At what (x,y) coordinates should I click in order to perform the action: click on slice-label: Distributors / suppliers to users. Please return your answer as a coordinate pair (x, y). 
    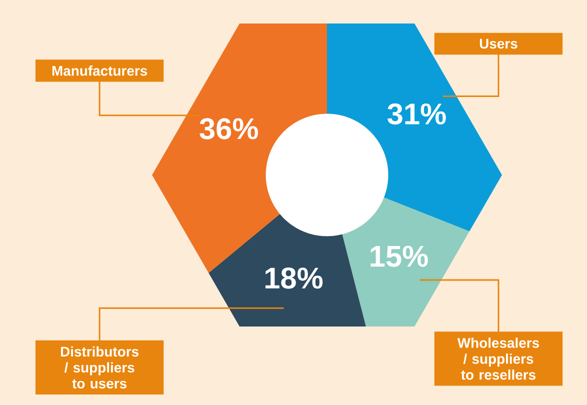
    Looking at the image, I should click on (99, 367).